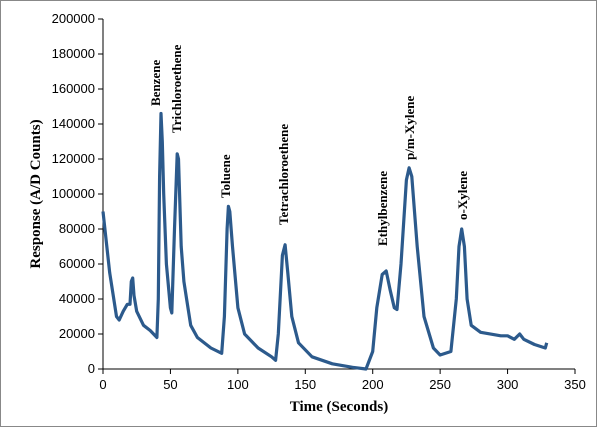 The width and height of the screenshot is (597, 427). I want to click on x-tick-label: 0, so click(102, 384).